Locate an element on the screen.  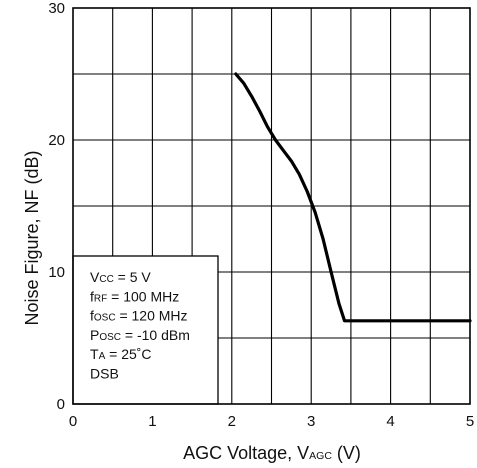
y-tick-label: 10 is located at coordinates (56, 272).